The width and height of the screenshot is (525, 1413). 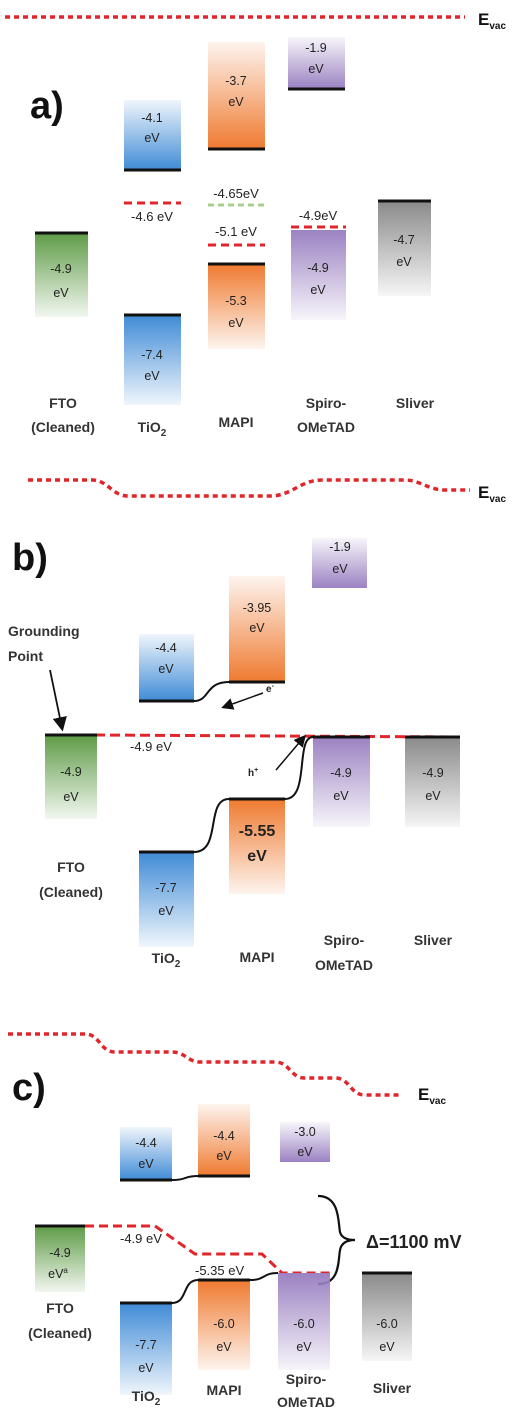 What do you see at coordinates (404, 240) in the screenshot?
I see `silver-value: -4.7` at bounding box center [404, 240].